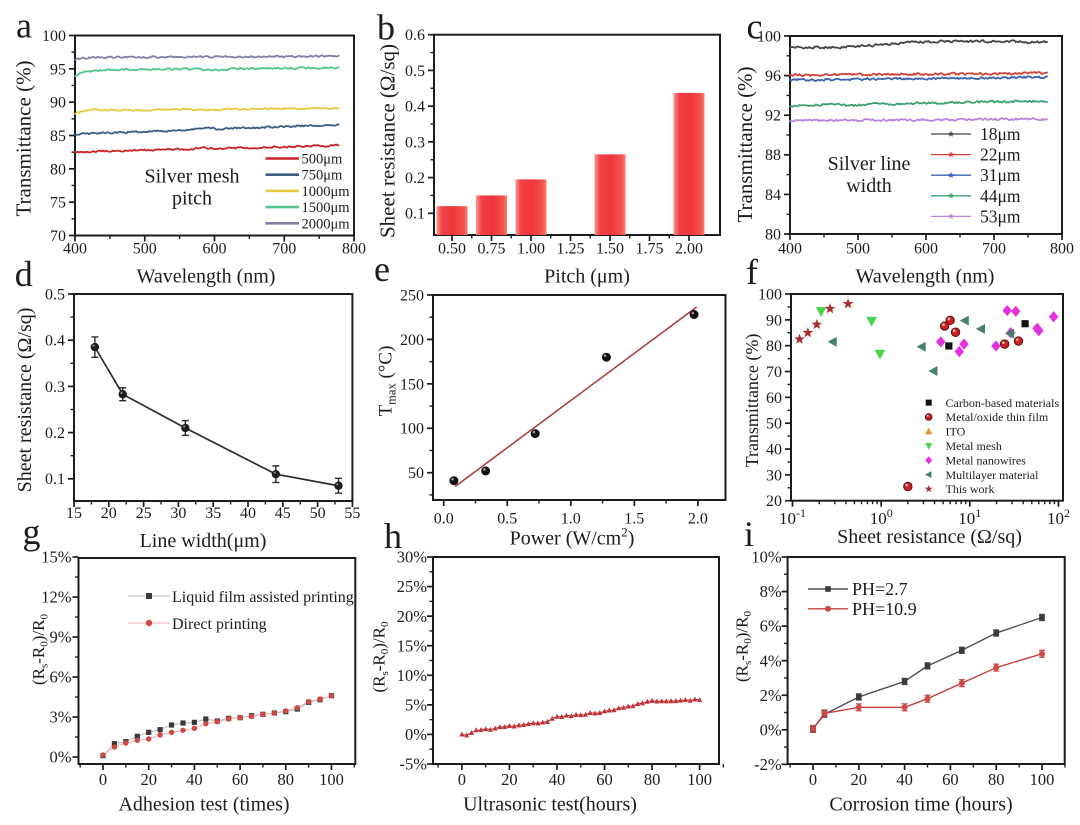 The width and height of the screenshot is (1080, 825). Describe the element at coordinates (884, 609) in the screenshot. I see `svg-text: PH=10.9` at that location.